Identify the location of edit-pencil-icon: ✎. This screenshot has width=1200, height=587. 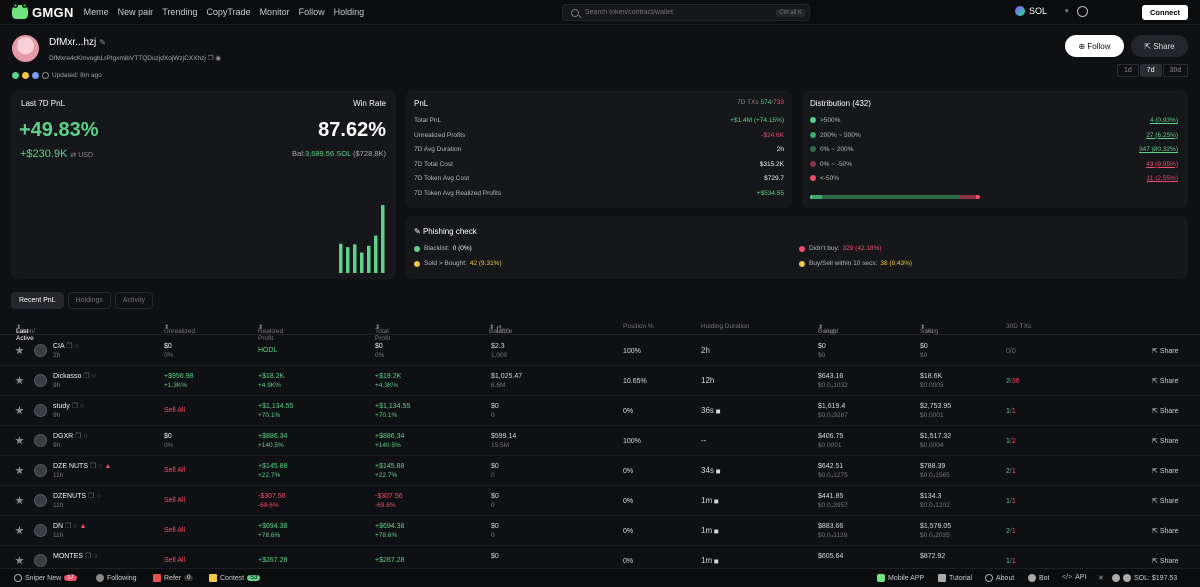
(102, 42).